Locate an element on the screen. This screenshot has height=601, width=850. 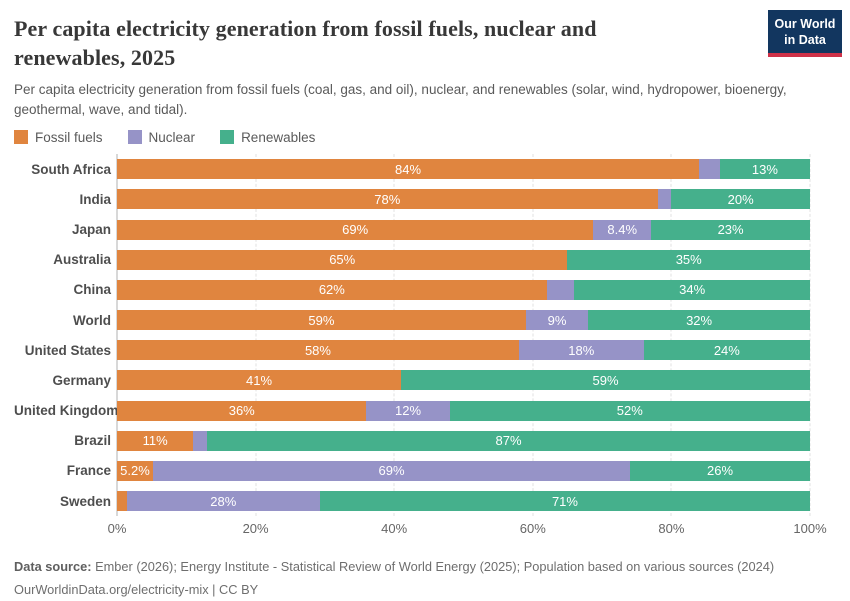
owid-logo-line1: Our World is located at coordinates (805, 24).